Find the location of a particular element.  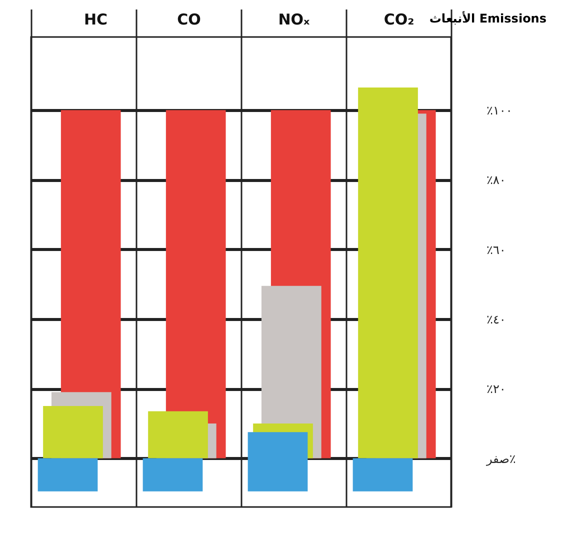

x-tick-label: CO is located at coordinates (189, 19).